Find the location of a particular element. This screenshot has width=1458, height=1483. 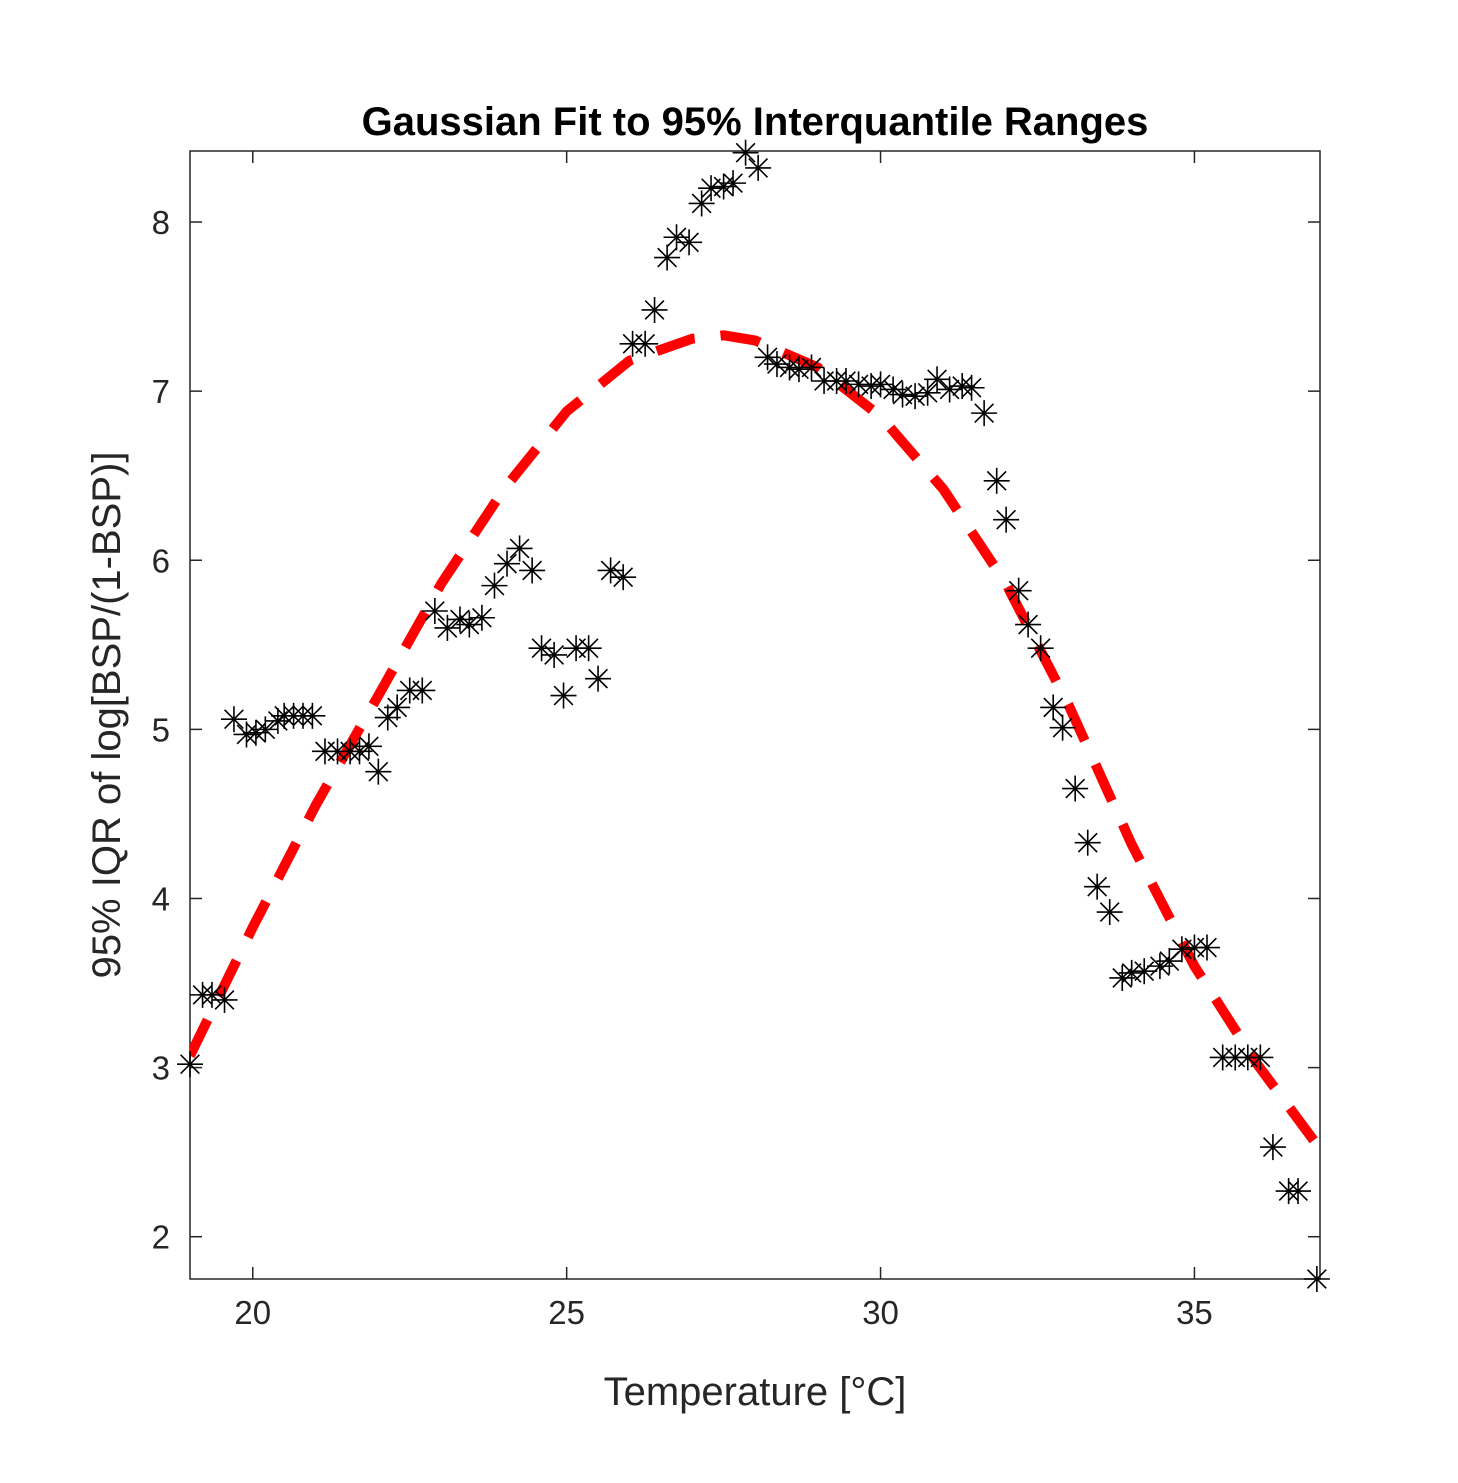

y-tick-label: 2 is located at coordinates (161, 1237).